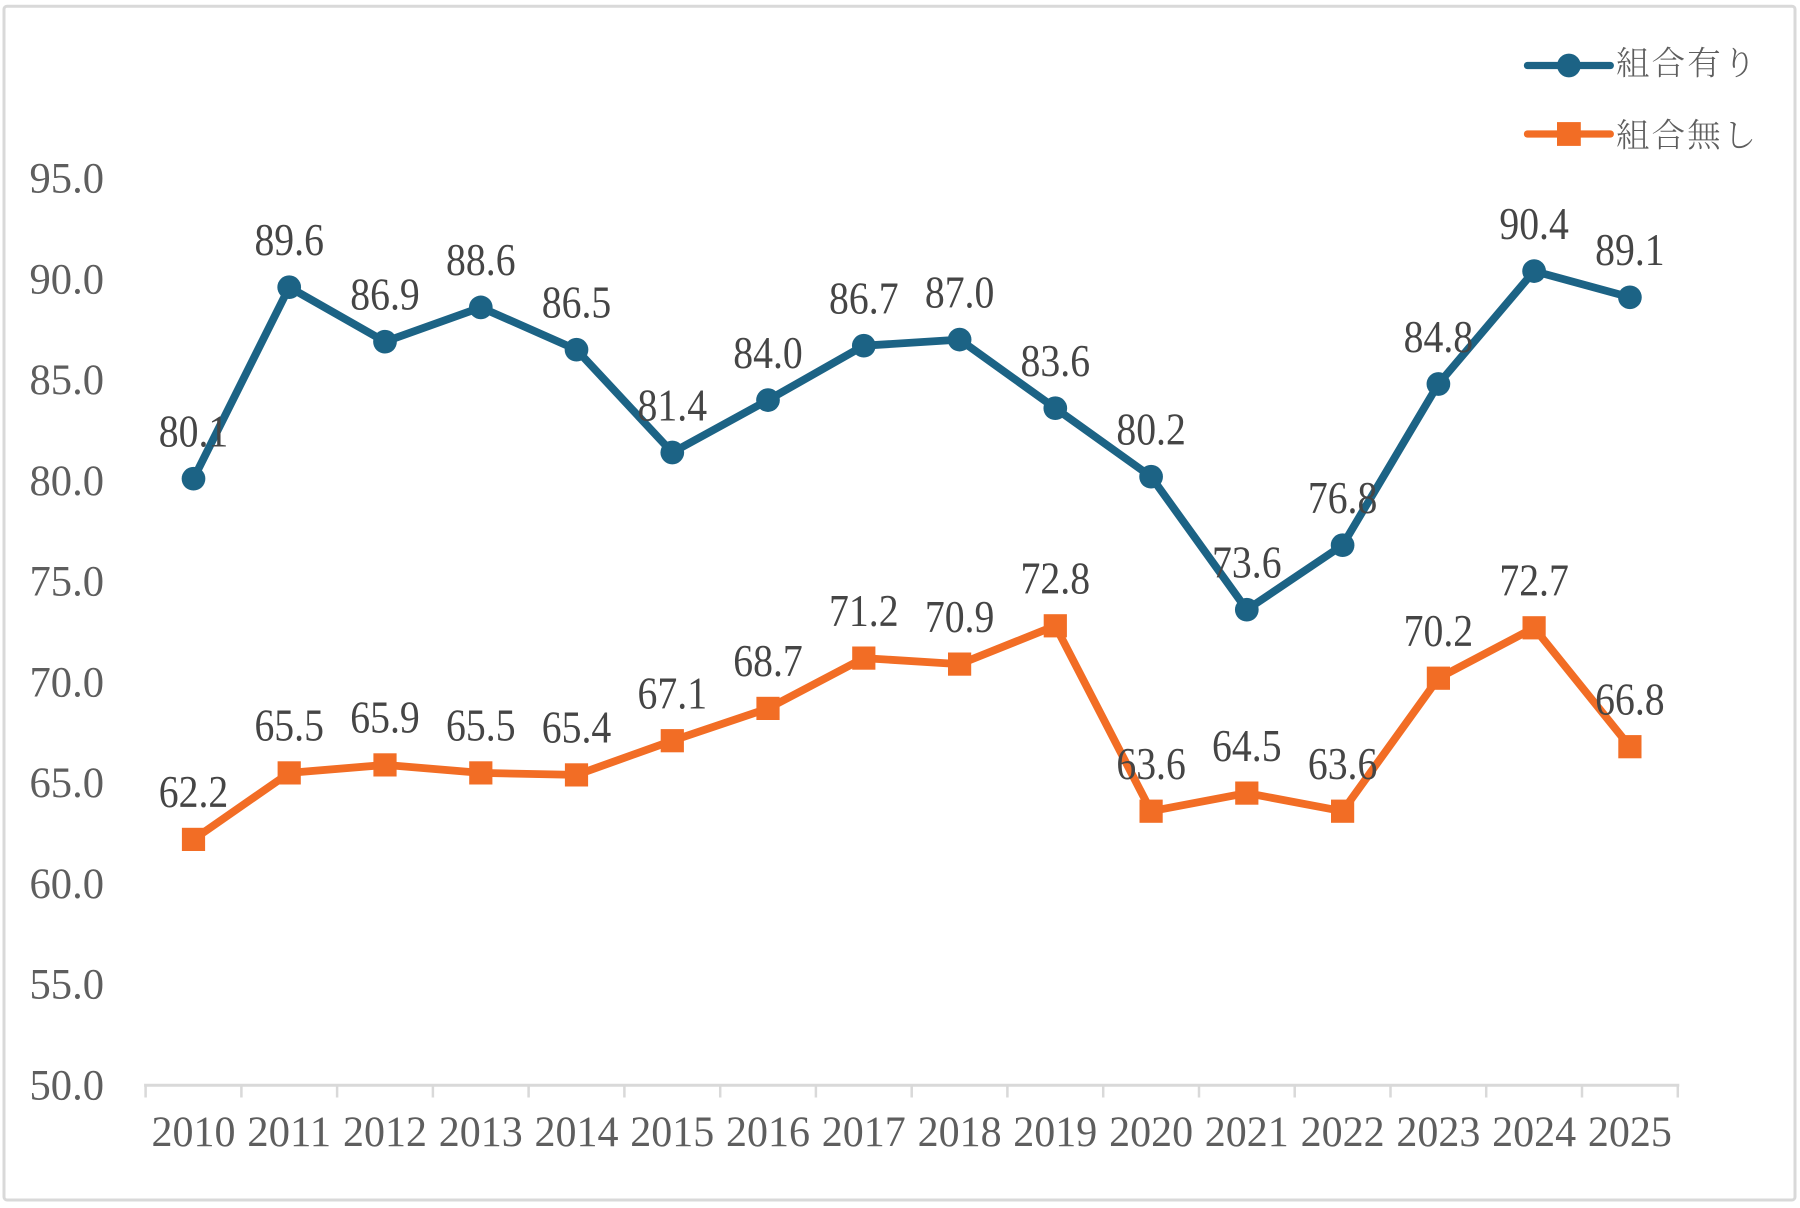  Describe the element at coordinates (385, 1132) in the screenshot. I see `svg-text: 2012` at that location.